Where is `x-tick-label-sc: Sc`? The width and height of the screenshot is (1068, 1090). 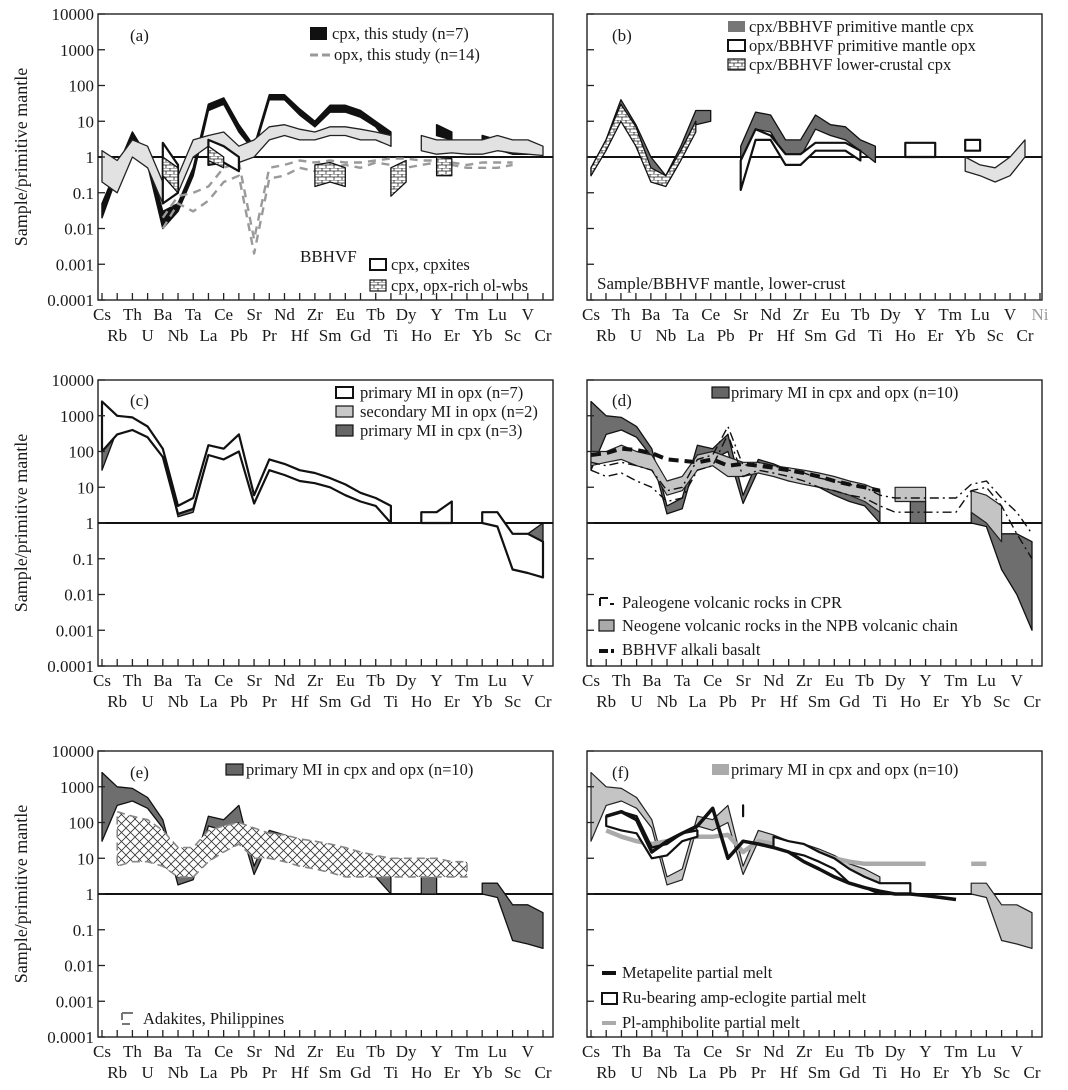 x-tick-label-sc: Sc is located at coordinates (1001, 1072).